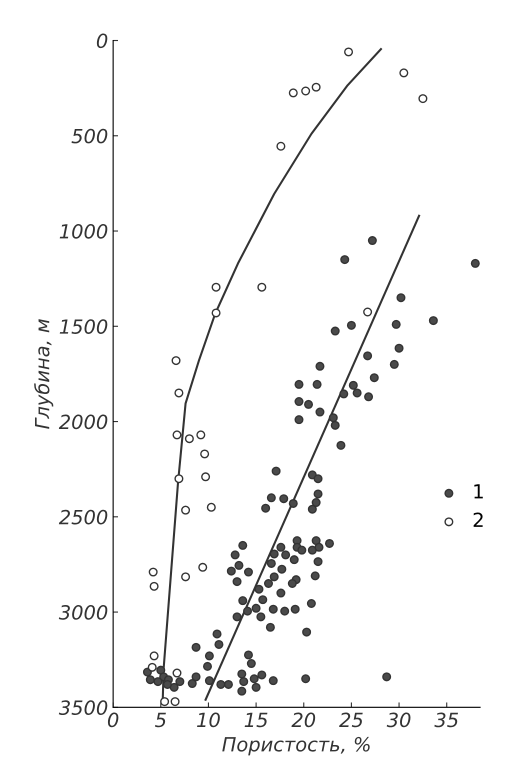 The image size is (519, 779). Describe the element at coordinates (351, 720) in the screenshot. I see `x-tick-label: 25` at that location.